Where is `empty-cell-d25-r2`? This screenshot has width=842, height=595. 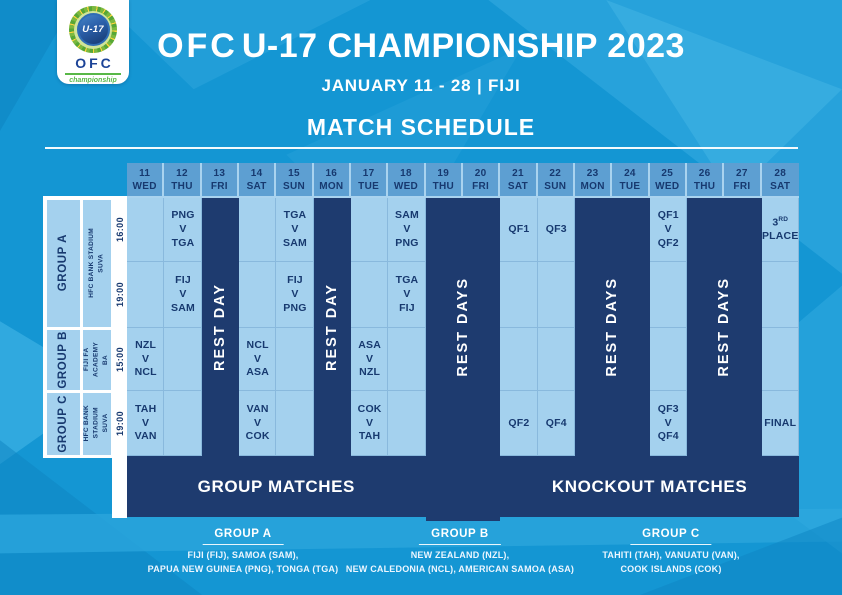 empty-cell-d25-r2 is located at coordinates (668, 295).